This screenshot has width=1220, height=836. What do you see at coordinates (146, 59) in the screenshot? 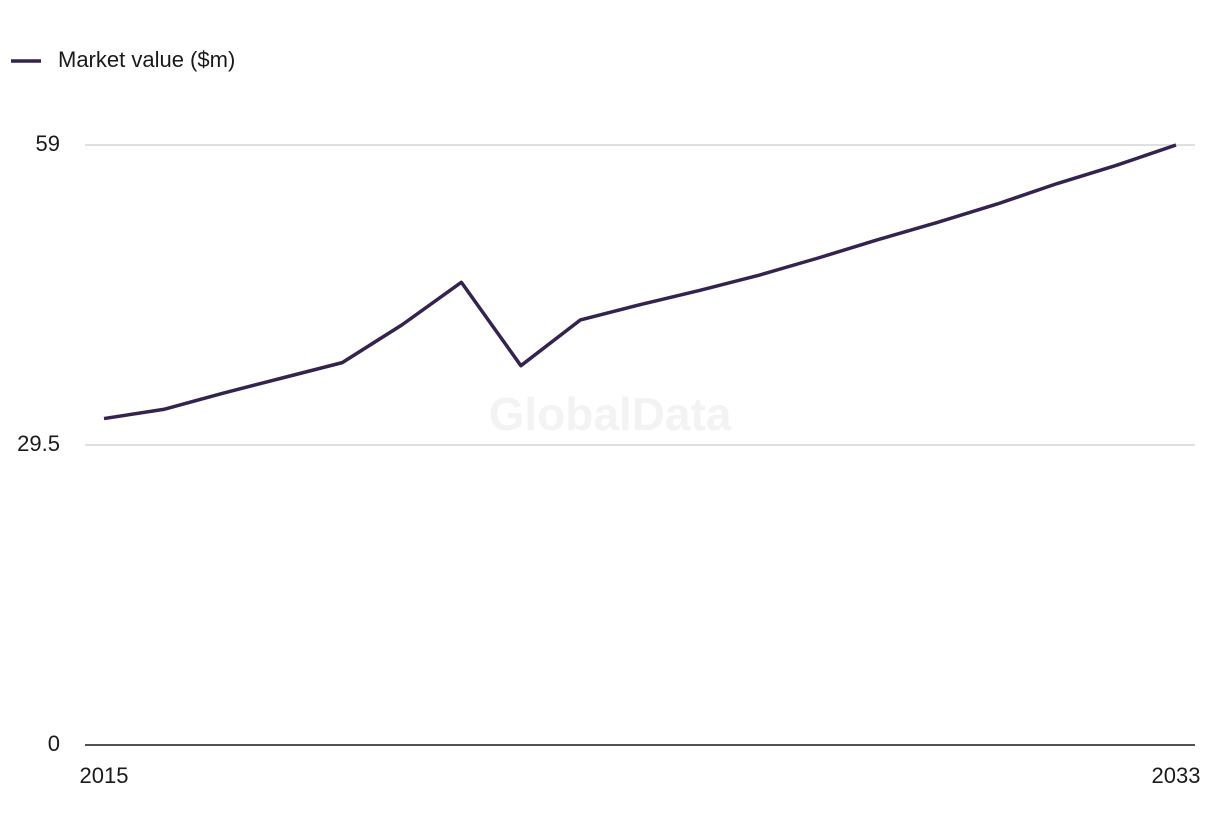
I see `legend-label: Market value ($m)` at bounding box center [146, 59].